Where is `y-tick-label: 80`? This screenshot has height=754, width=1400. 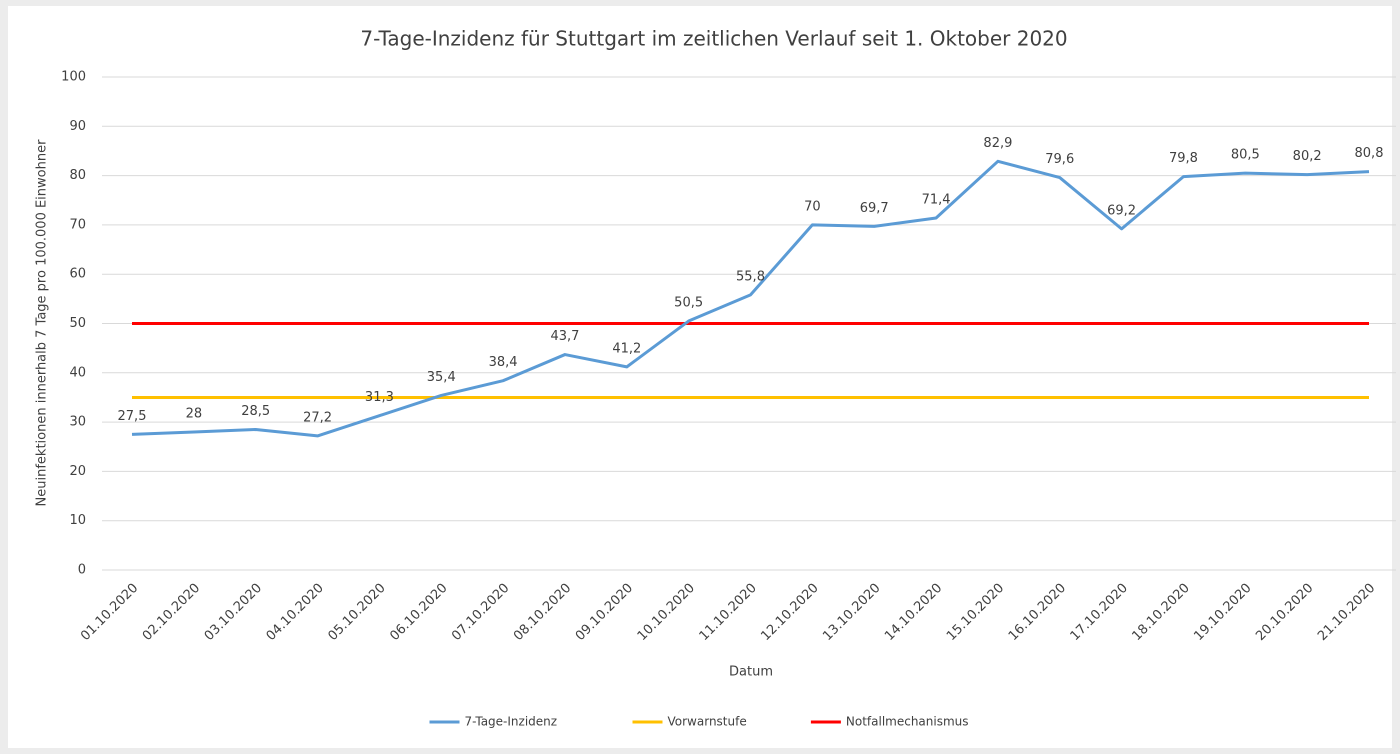
y-tick-label: 80 is located at coordinates (77, 175).